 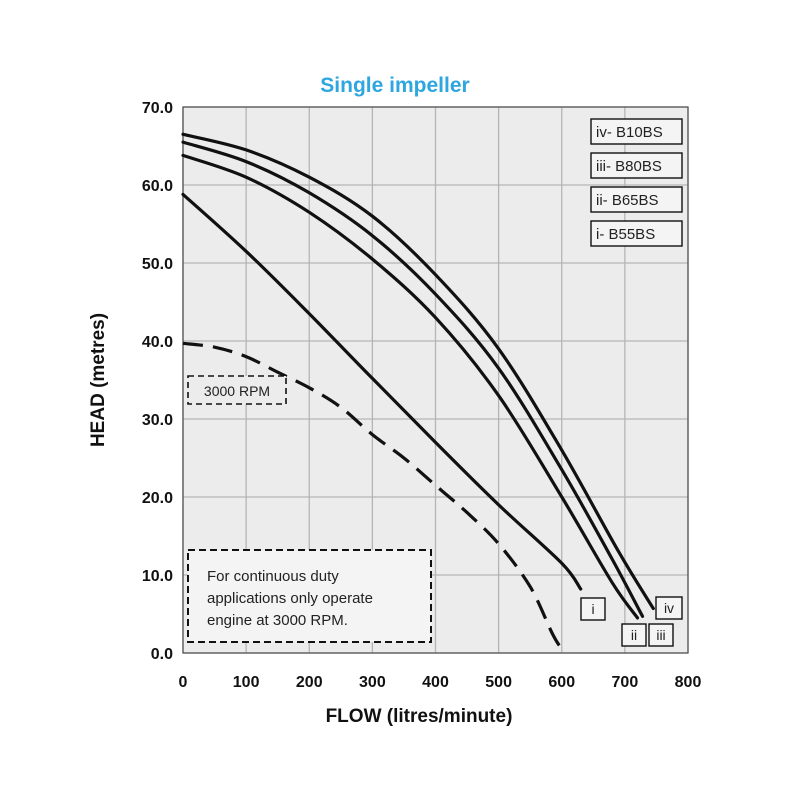 I want to click on x-tick-label: 200, so click(x=309, y=682).